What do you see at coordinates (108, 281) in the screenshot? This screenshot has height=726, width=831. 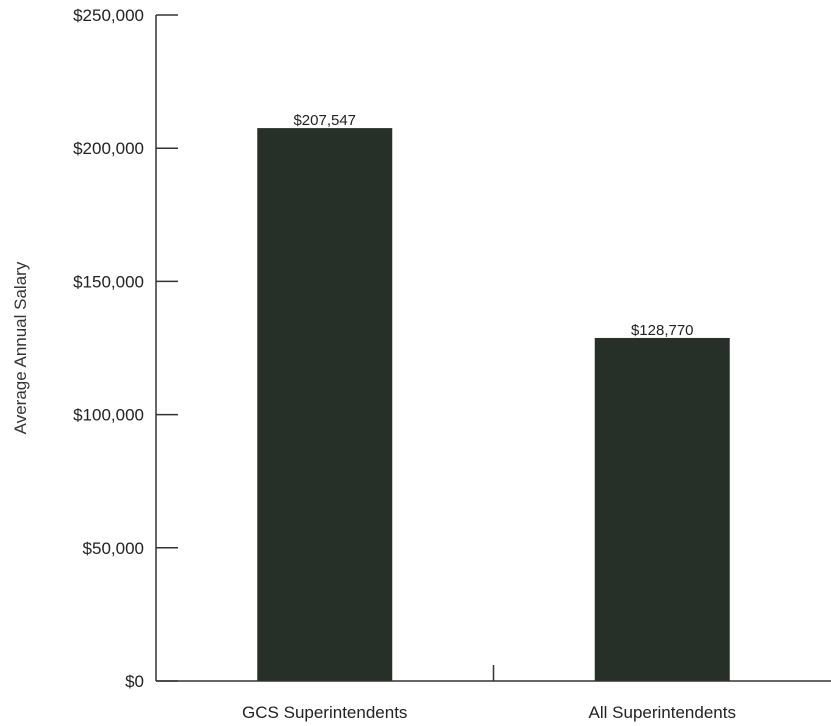 I see `y-tick-label: $150,000` at bounding box center [108, 281].